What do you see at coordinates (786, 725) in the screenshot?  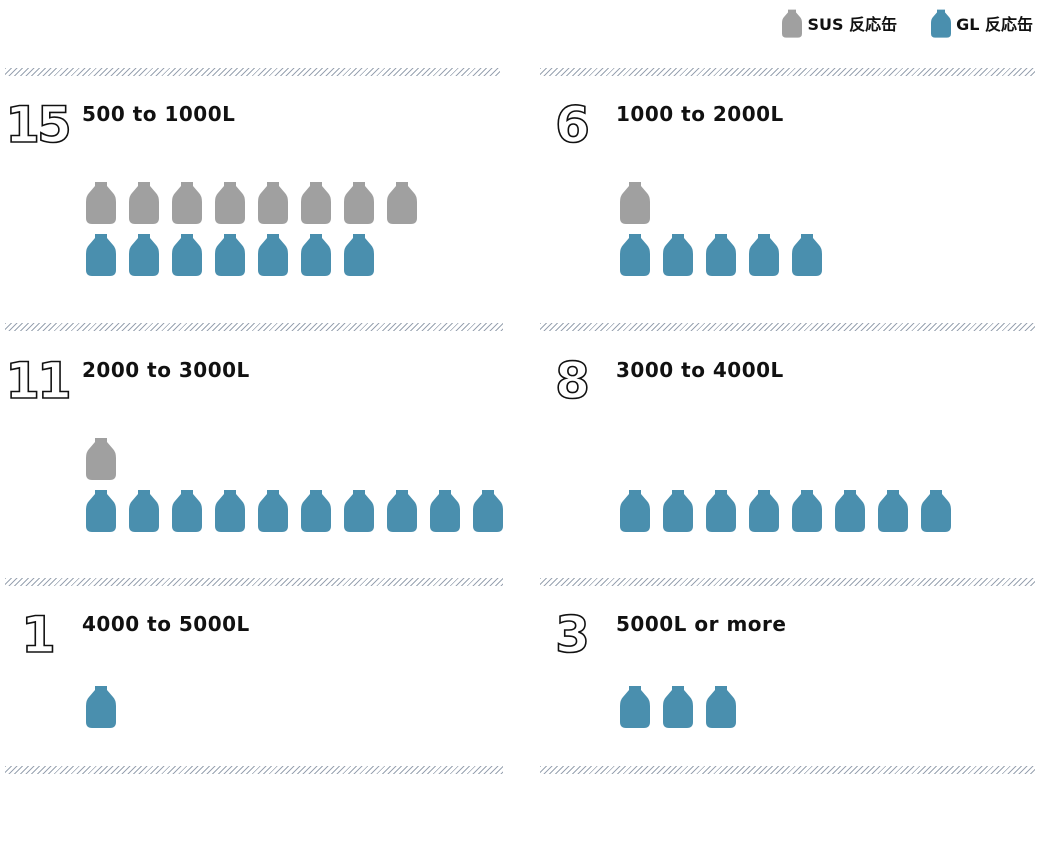 I see `category-panel: 3 5000L or more` at bounding box center [786, 725].